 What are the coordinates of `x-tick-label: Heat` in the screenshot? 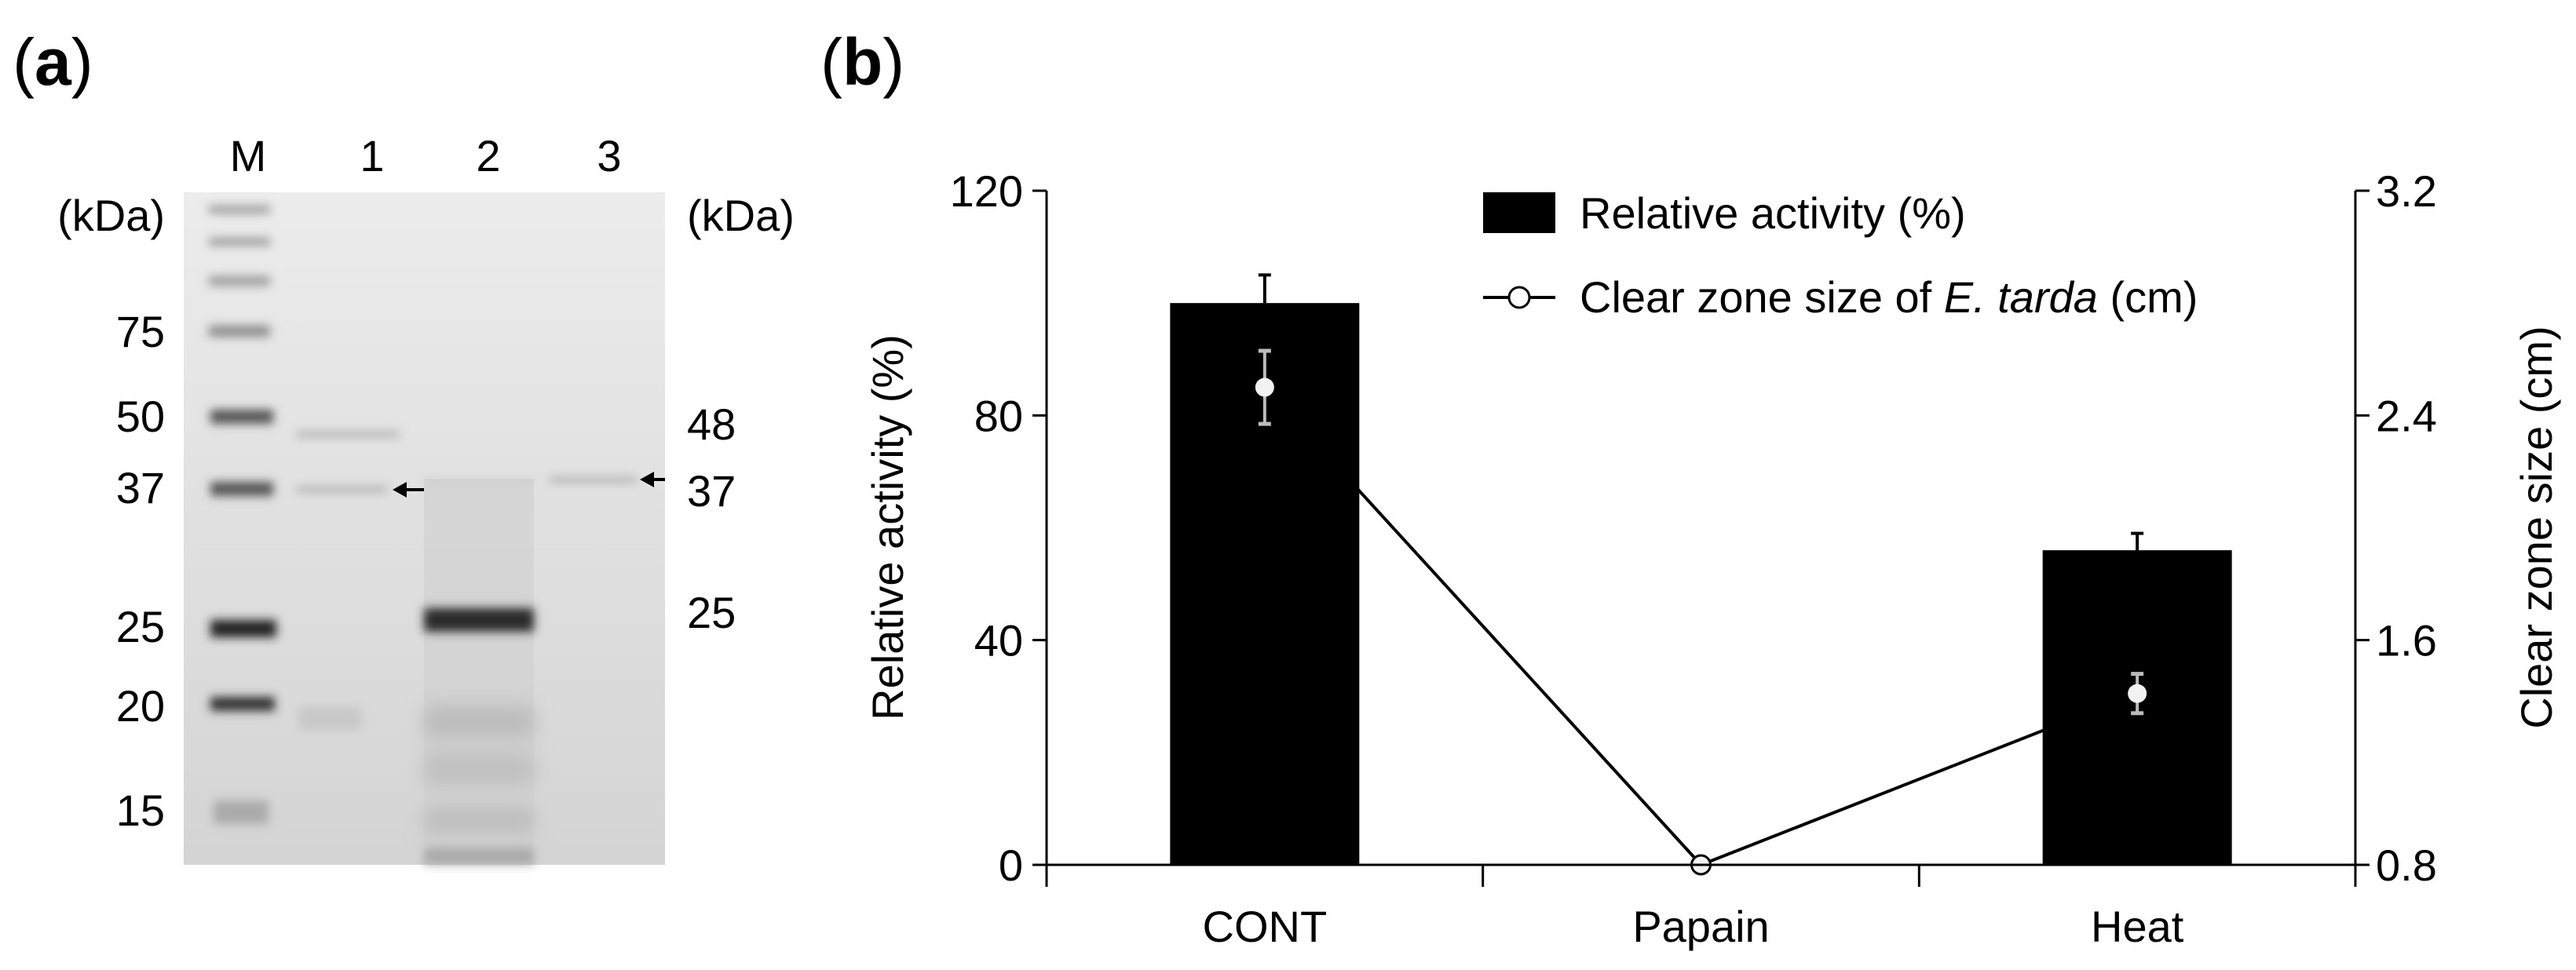 It's located at (2138, 926).